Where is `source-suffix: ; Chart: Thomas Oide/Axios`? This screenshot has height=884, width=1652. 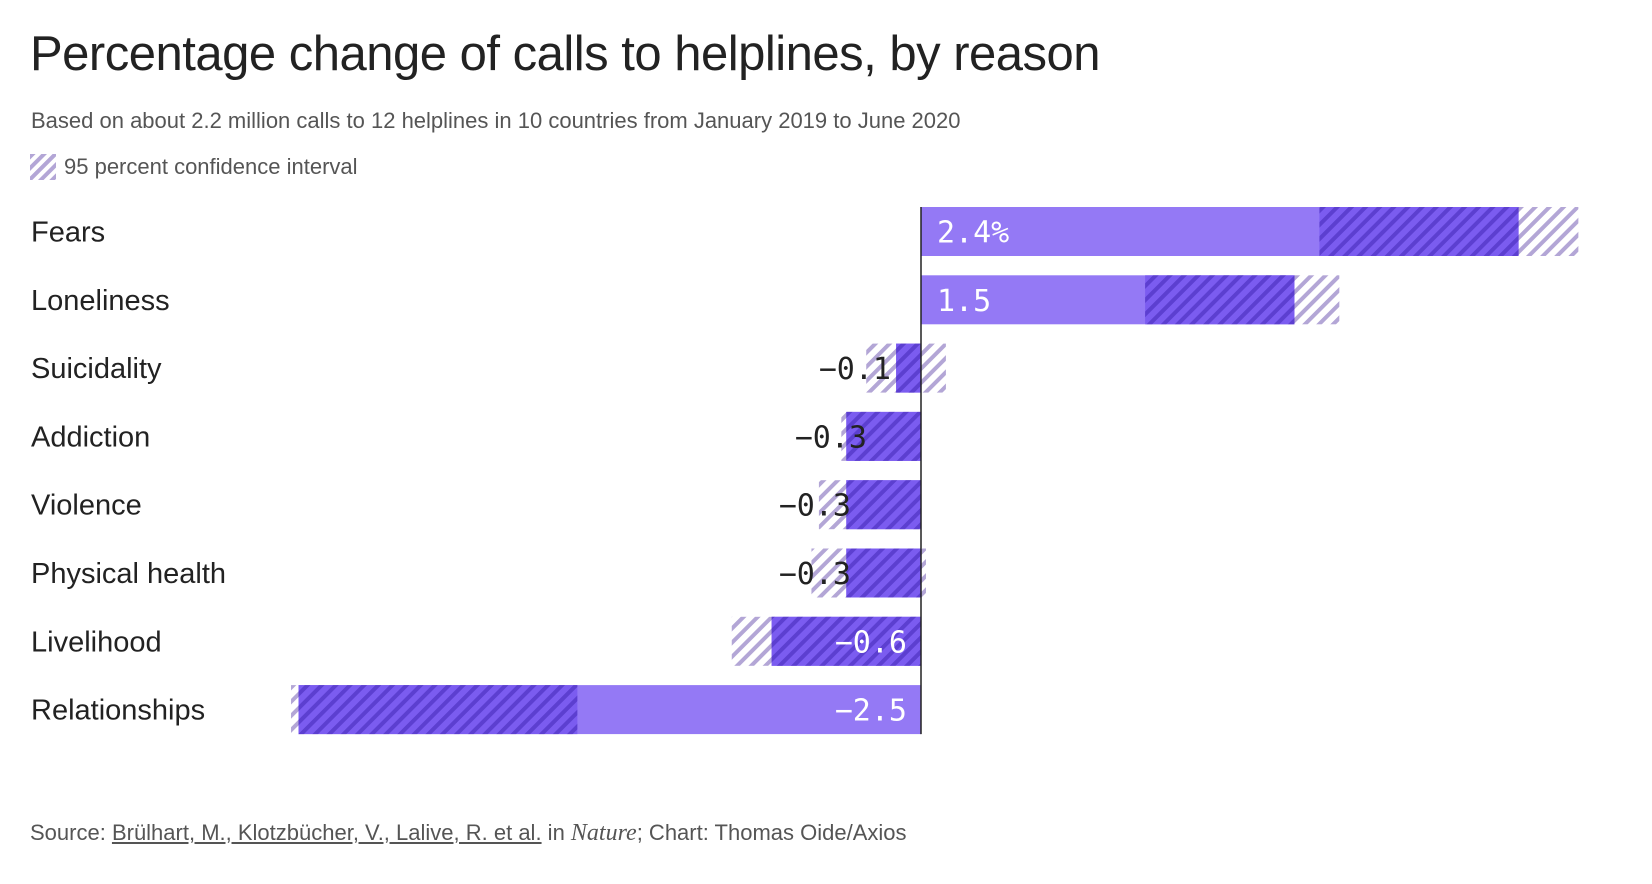 source-suffix: ; Chart: Thomas Oide/Axios is located at coordinates (771, 832).